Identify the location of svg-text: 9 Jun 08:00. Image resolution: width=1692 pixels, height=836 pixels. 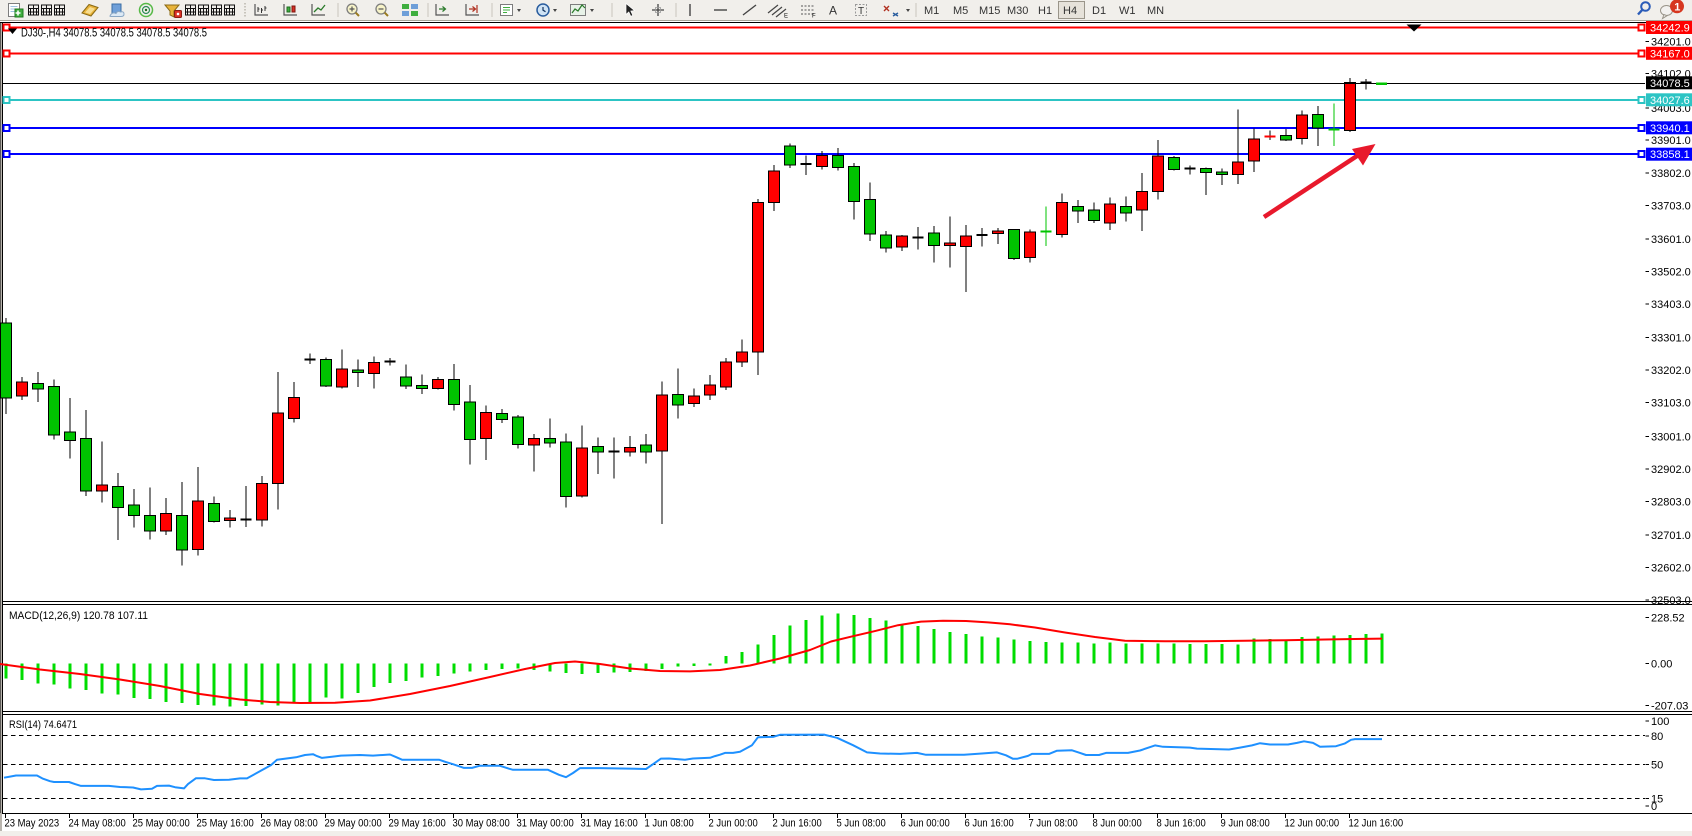
(1245, 824).